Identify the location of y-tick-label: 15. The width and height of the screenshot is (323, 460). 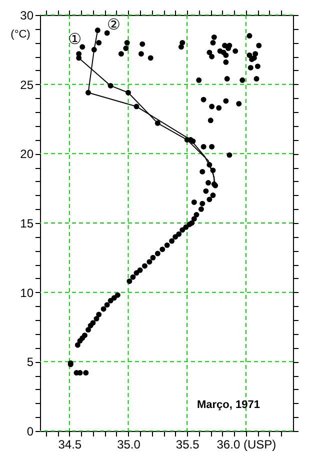
(27, 223).